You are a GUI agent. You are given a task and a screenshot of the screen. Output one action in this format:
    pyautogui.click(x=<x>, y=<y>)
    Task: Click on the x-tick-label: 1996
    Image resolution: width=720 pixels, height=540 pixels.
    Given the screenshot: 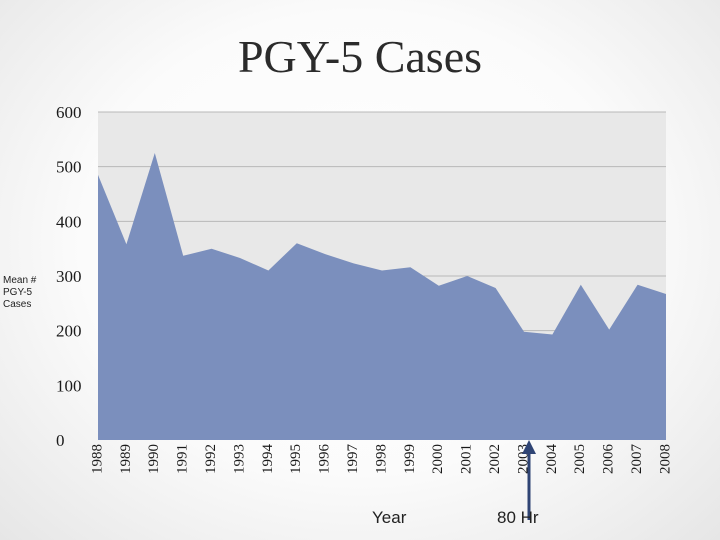 What is the action you would take?
    pyautogui.click(x=325, y=459)
    